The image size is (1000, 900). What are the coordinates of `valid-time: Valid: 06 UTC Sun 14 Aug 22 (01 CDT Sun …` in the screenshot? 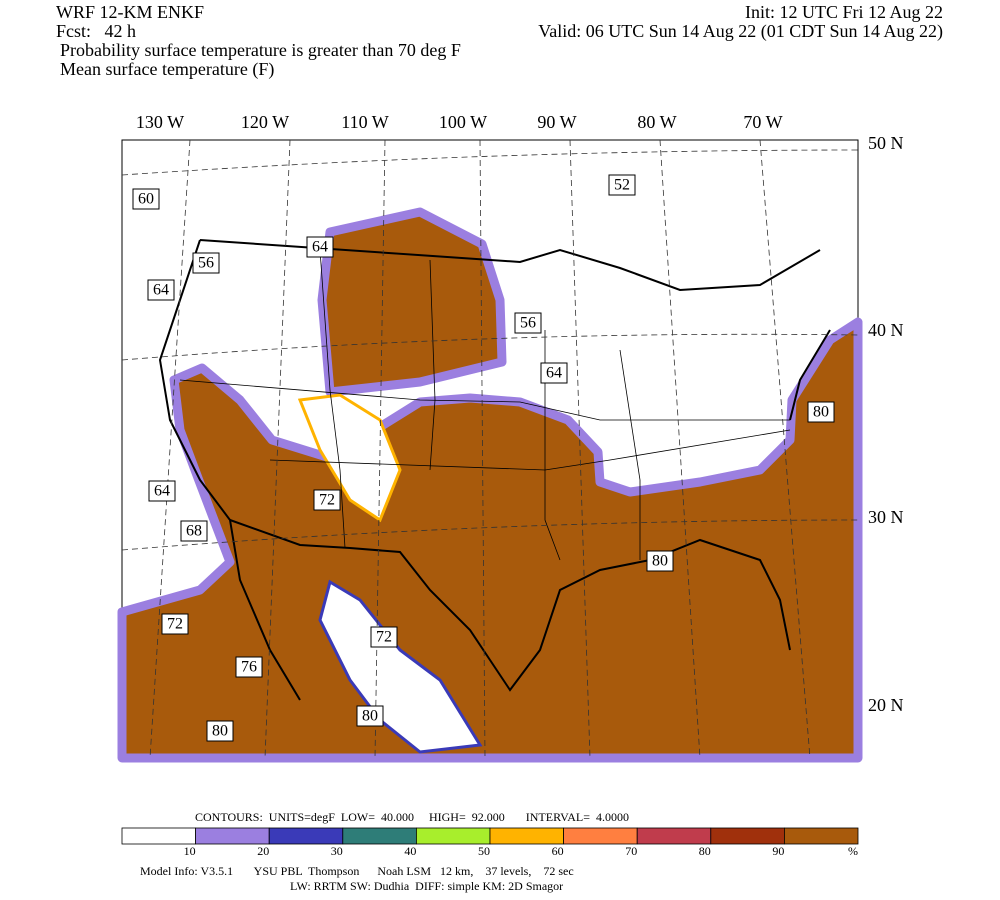 It's located at (740, 31).